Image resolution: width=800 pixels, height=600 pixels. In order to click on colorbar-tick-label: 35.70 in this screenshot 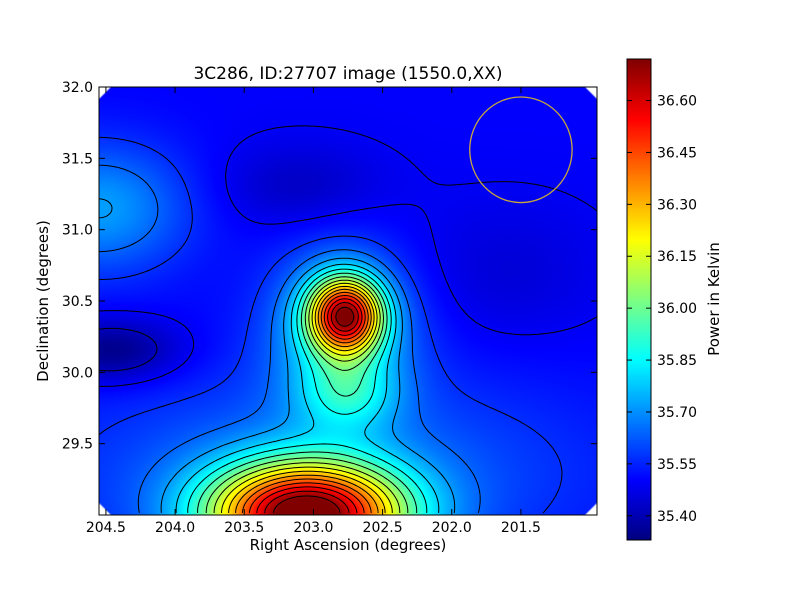, I will do `click(677, 413)`.